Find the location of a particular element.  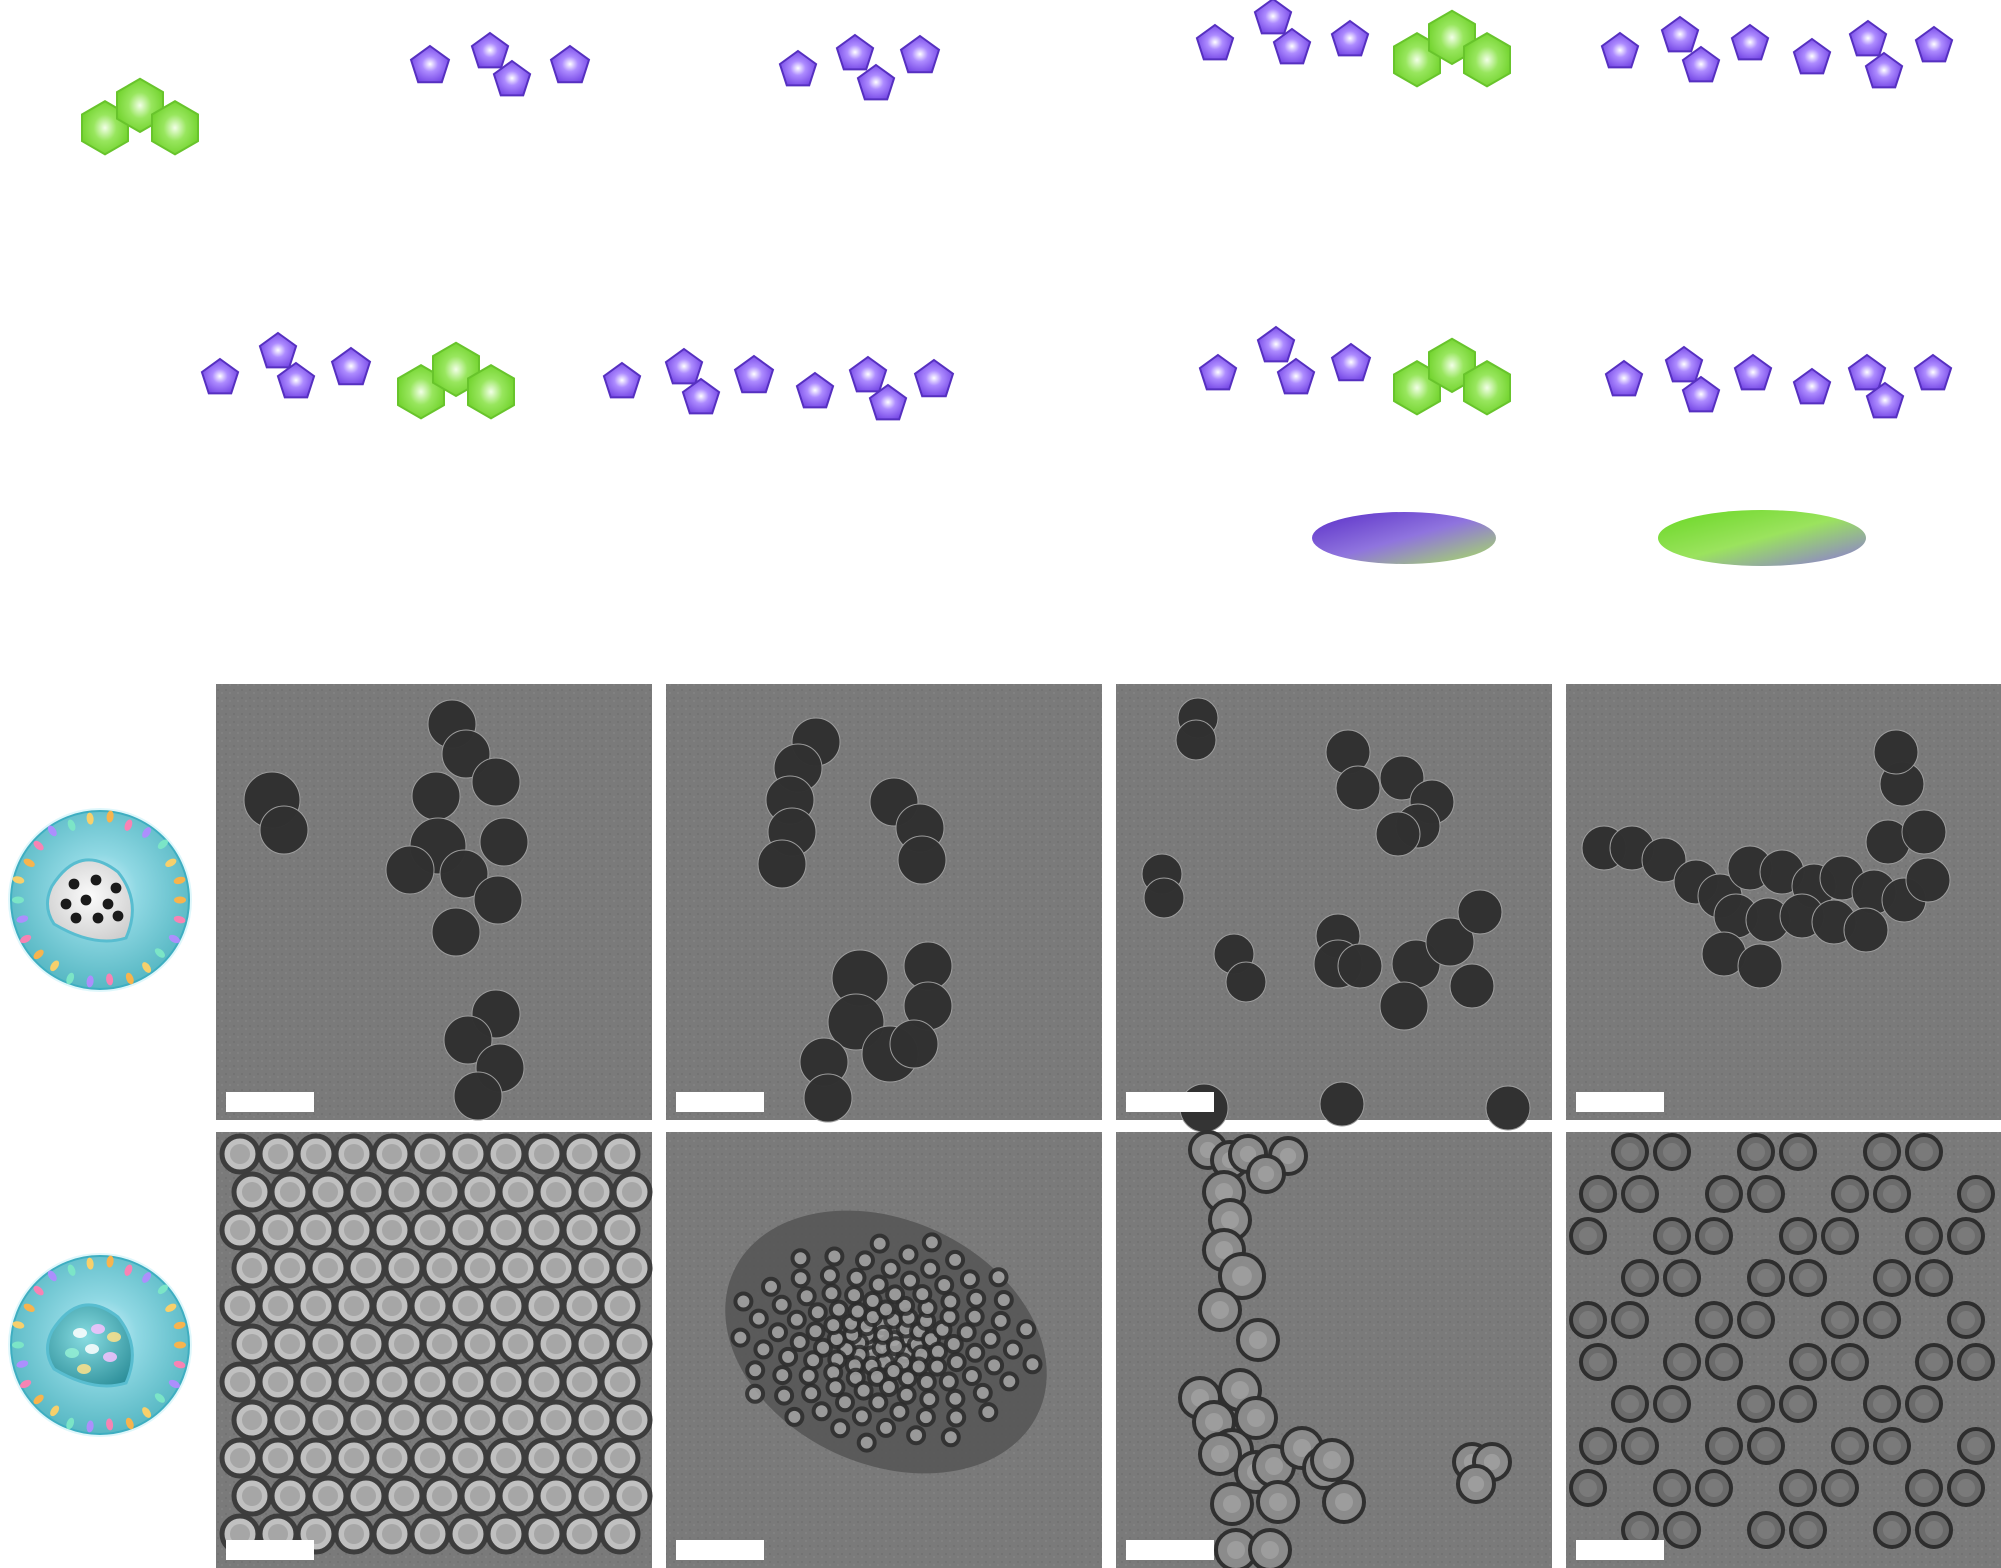

porous-sphere-icon is located at coordinates (100, 900).